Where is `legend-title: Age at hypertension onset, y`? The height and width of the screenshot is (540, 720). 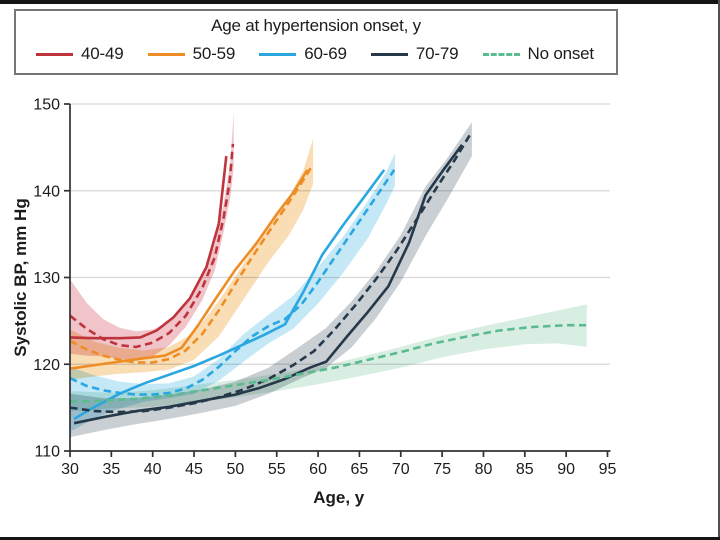
legend-title: Age at hypertension onset, y is located at coordinates (316, 25).